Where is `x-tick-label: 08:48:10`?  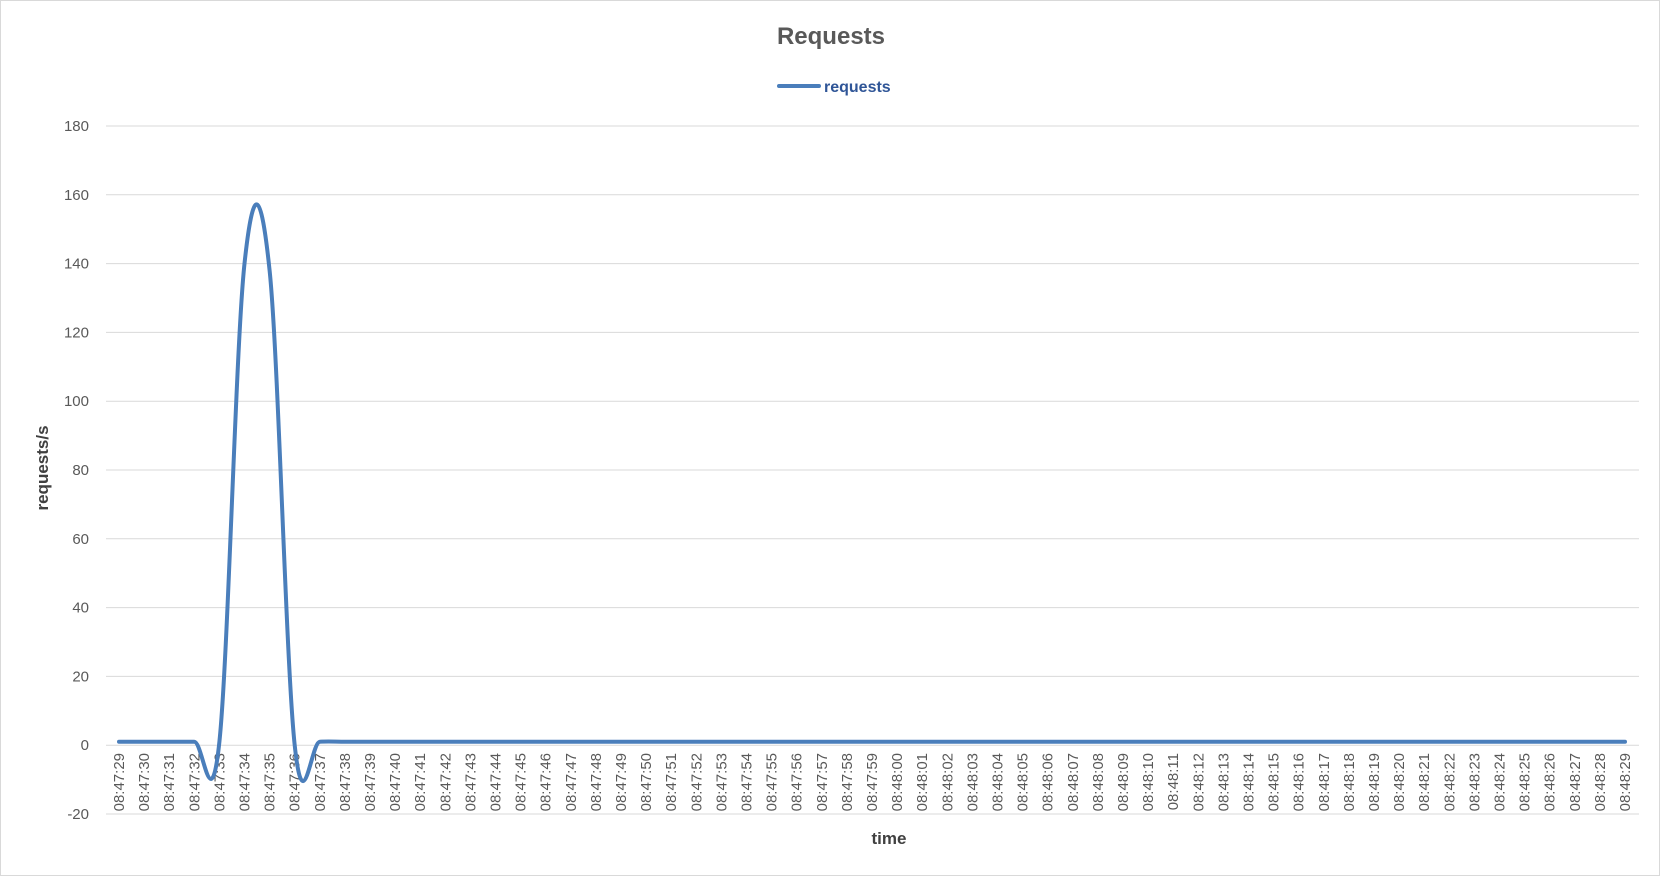
x-tick-label: 08:48:10 is located at coordinates (1148, 782).